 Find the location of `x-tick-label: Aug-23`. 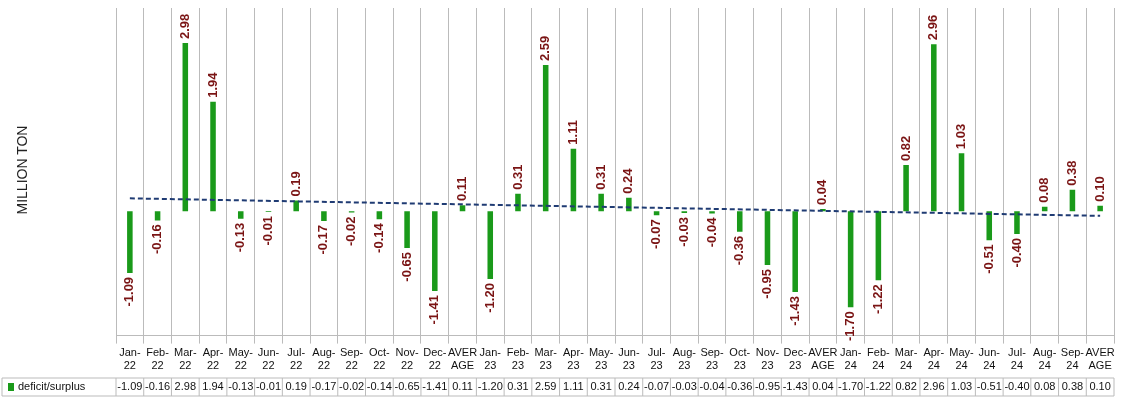

x-tick-label: Aug-23 is located at coordinates (684, 359).